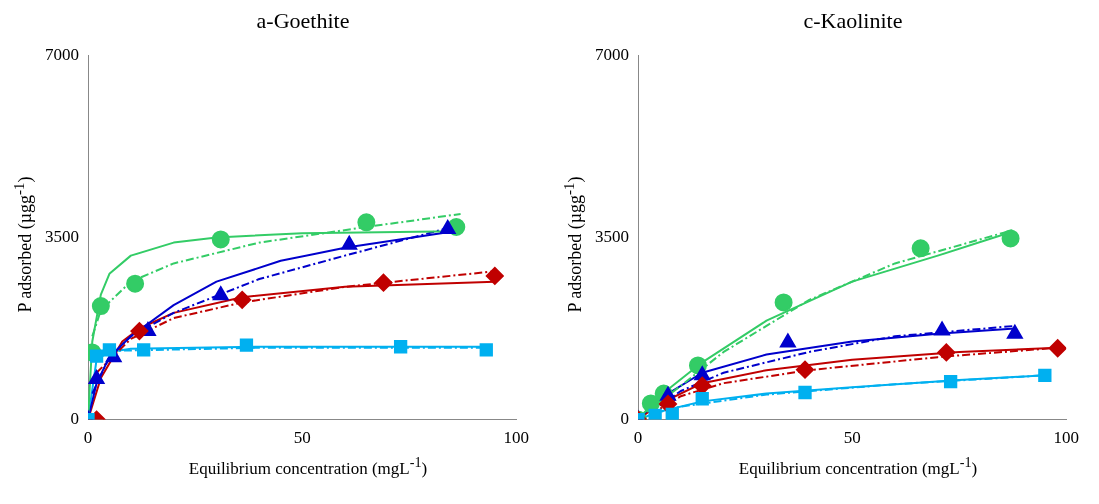 The image size is (1099, 504). What do you see at coordinates (303, 21) in the screenshot?
I see `chart-title: a-Goethite` at bounding box center [303, 21].